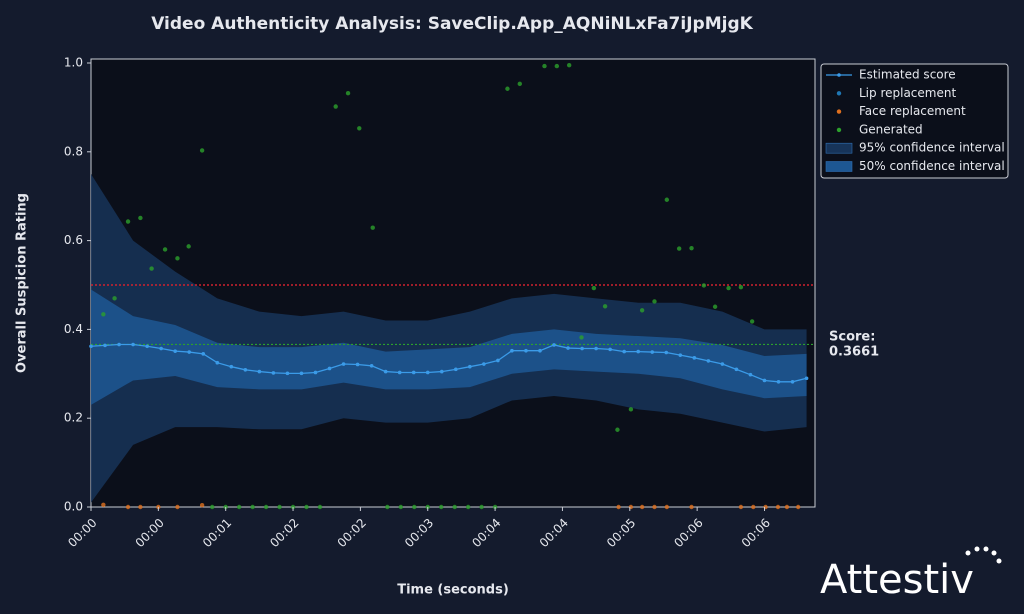 The image size is (1024, 614). What do you see at coordinates (448, 363) in the screenshot?
I see `score-line-series` at bounding box center [448, 363].